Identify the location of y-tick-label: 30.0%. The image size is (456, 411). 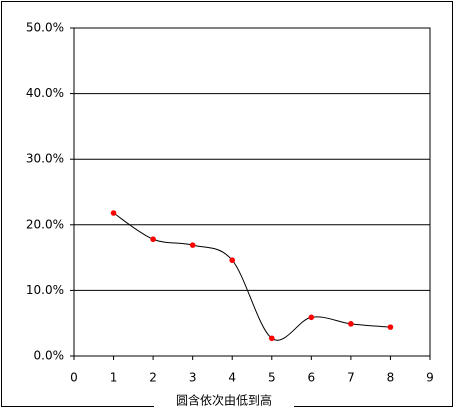
(45, 159).